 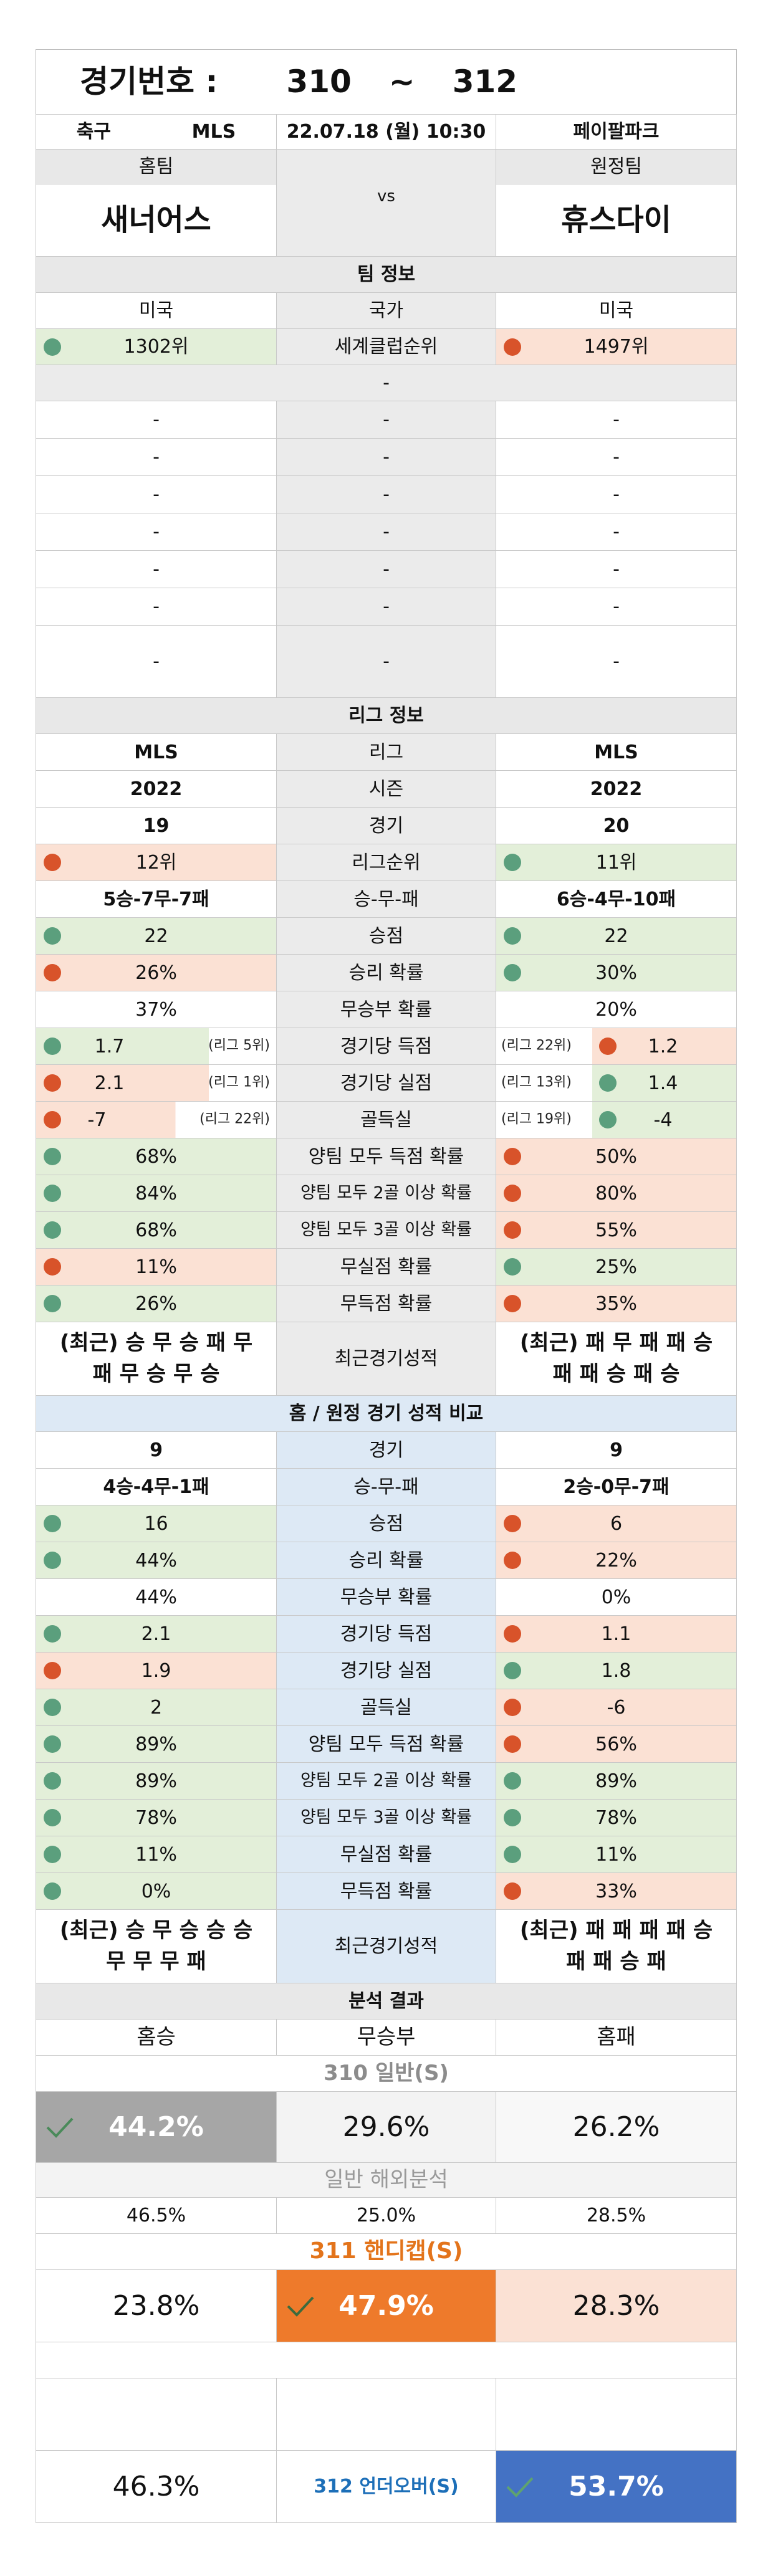 I want to click on home-team-header: 홈팀, so click(x=157, y=166).